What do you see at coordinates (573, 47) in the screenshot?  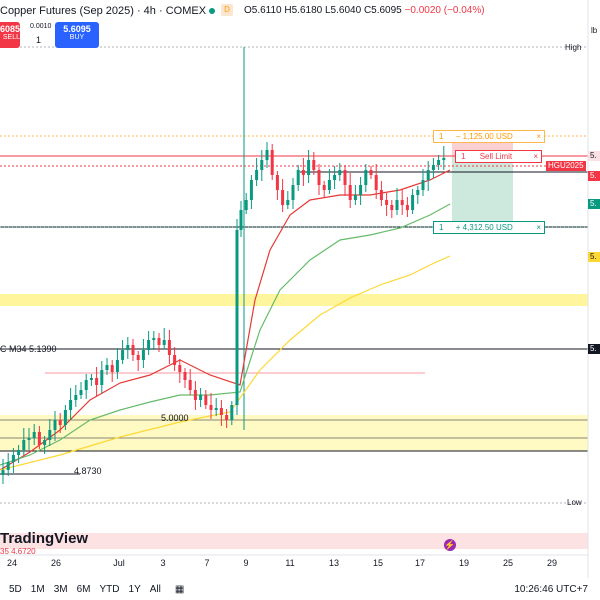 I see `high-label: High` at bounding box center [573, 47].